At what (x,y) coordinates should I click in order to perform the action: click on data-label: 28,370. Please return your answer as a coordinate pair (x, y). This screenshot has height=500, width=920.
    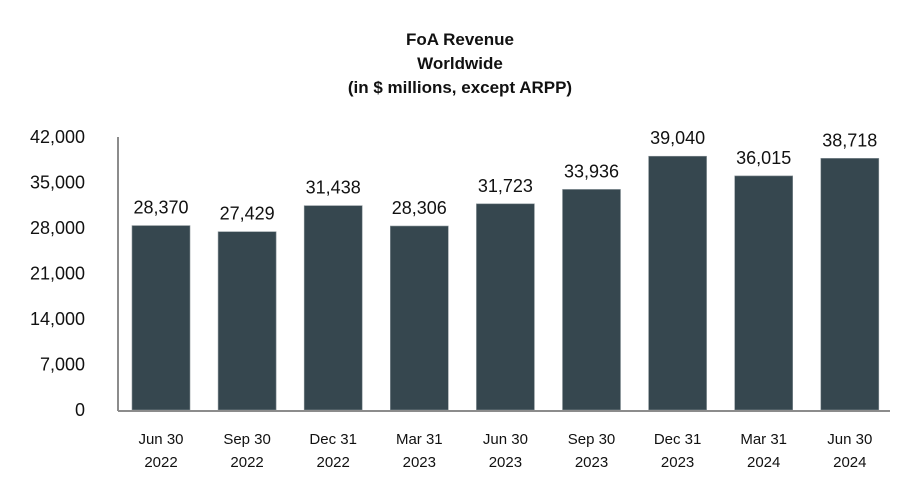
    Looking at the image, I should click on (160, 208).